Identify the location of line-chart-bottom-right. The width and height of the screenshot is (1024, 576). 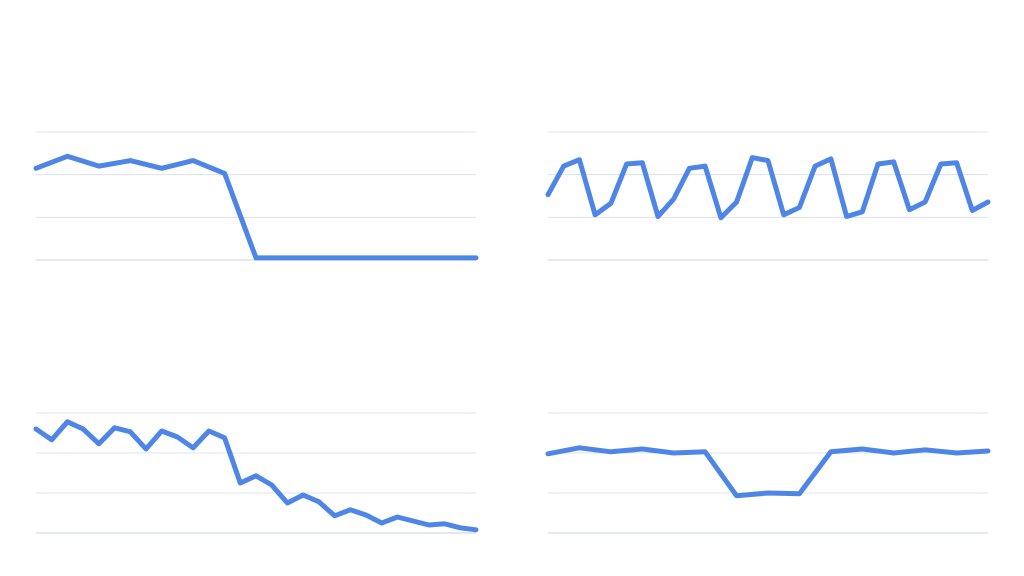
(768, 473).